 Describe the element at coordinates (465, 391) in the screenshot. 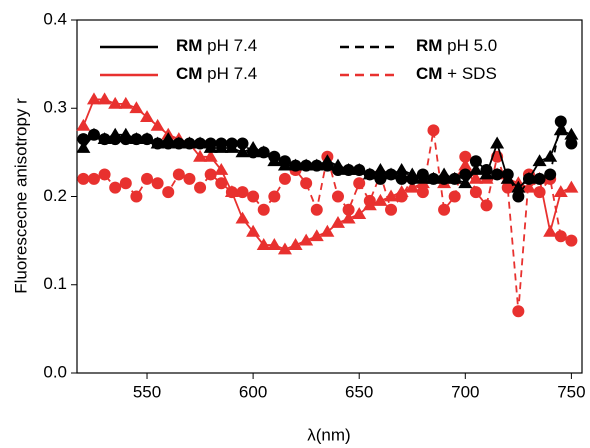

I see `x-tick-label: 700` at that location.